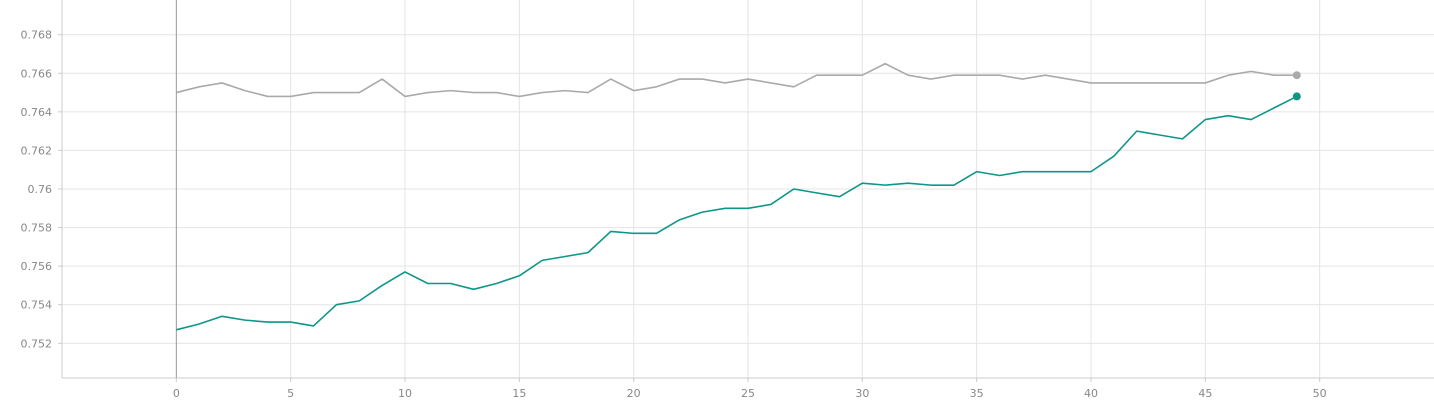 The image size is (1434, 400). I want to click on x-tick-label: 35, so click(977, 393).